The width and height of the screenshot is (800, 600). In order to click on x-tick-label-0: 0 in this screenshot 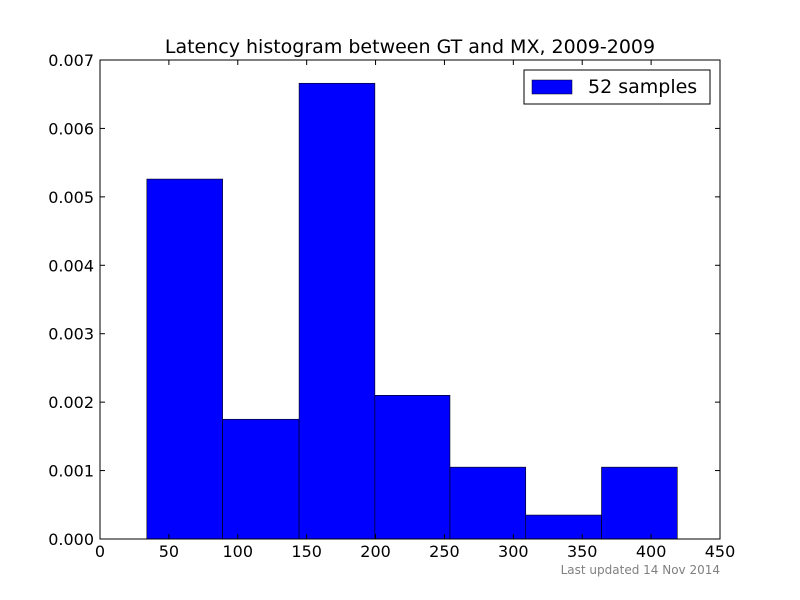, I will do `click(100, 551)`.